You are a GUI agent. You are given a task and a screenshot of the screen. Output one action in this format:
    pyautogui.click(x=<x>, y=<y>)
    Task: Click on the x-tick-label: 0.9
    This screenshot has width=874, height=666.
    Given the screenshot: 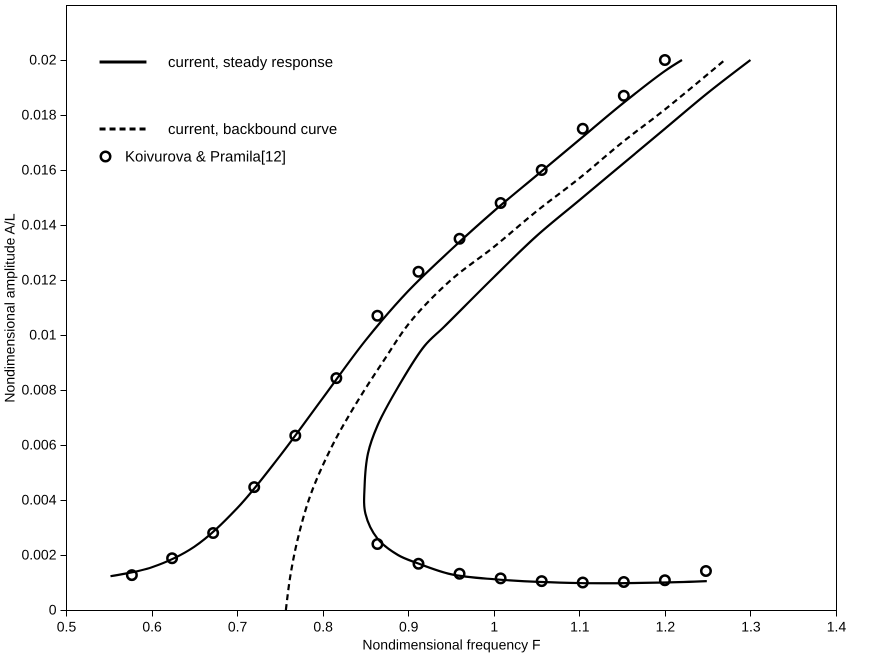 What is the action you would take?
    pyautogui.click(x=408, y=626)
    